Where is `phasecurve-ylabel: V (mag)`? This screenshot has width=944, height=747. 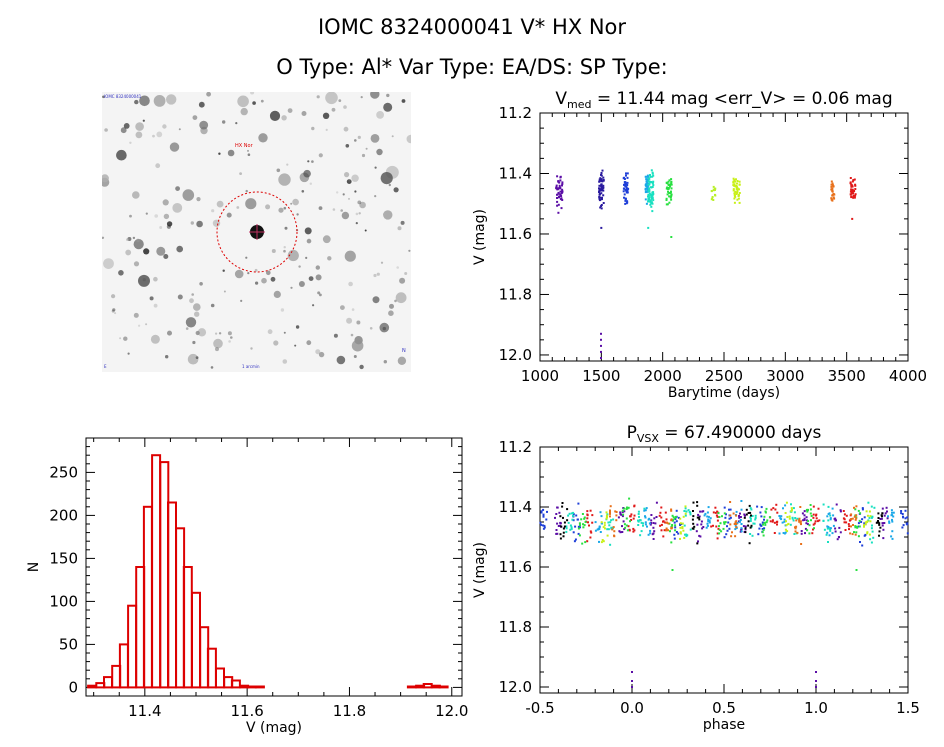 phasecurve-ylabel: V (mag) is located at coordinates (480, 570).